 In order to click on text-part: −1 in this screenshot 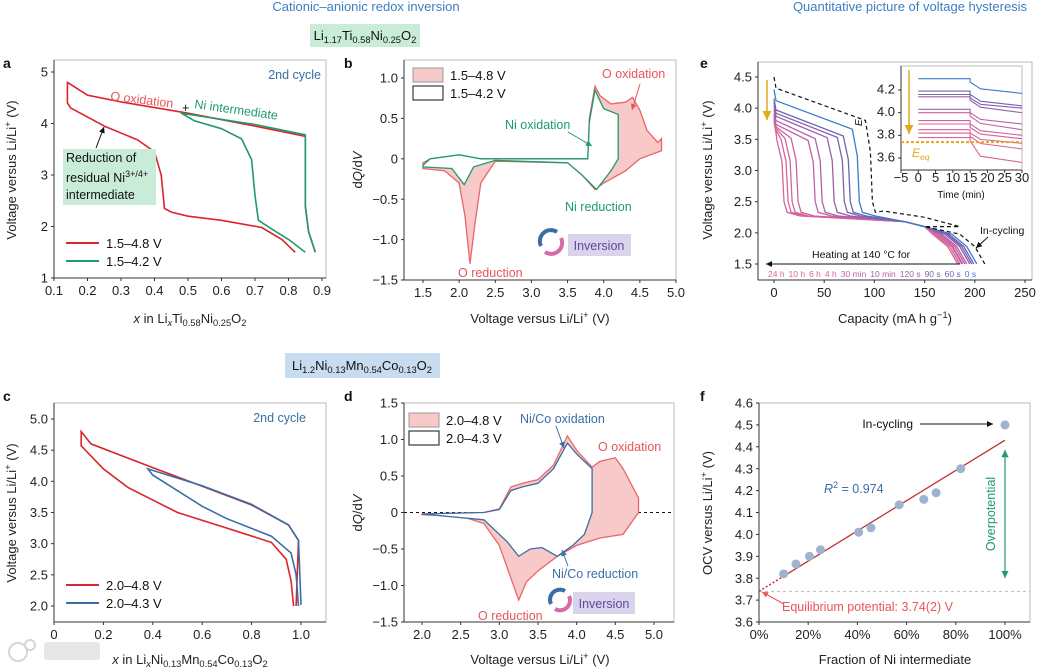, I will do `click(942, 315)`.